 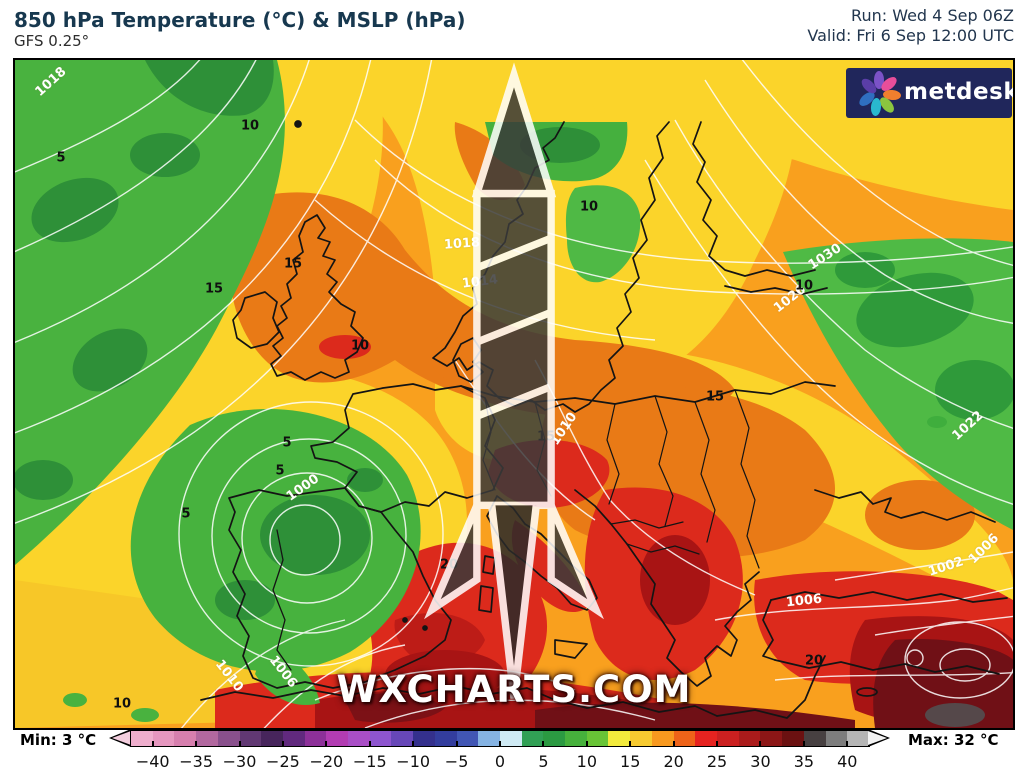 I want to click on colorbar-left-arrow, so click(x=121, y=738).